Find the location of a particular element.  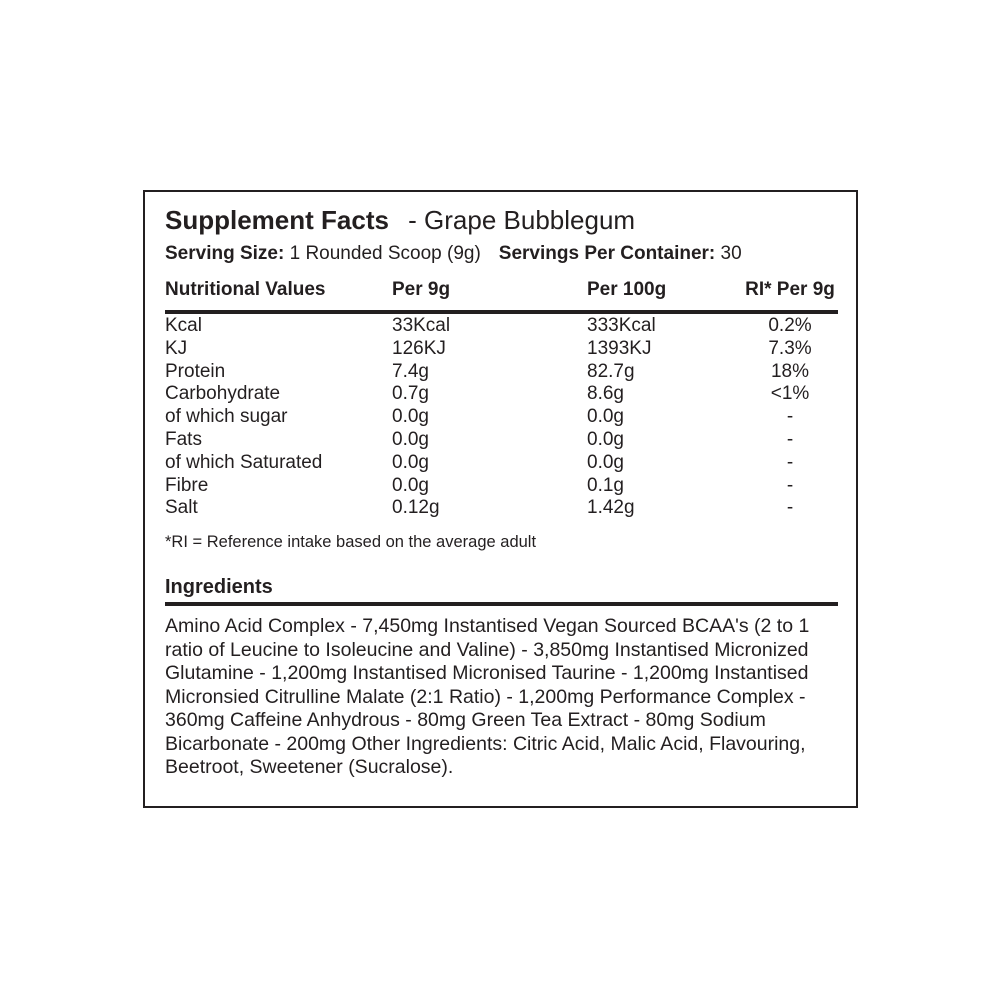

column-header-per-9g: Per 9g is located at coordinates (421, 289).